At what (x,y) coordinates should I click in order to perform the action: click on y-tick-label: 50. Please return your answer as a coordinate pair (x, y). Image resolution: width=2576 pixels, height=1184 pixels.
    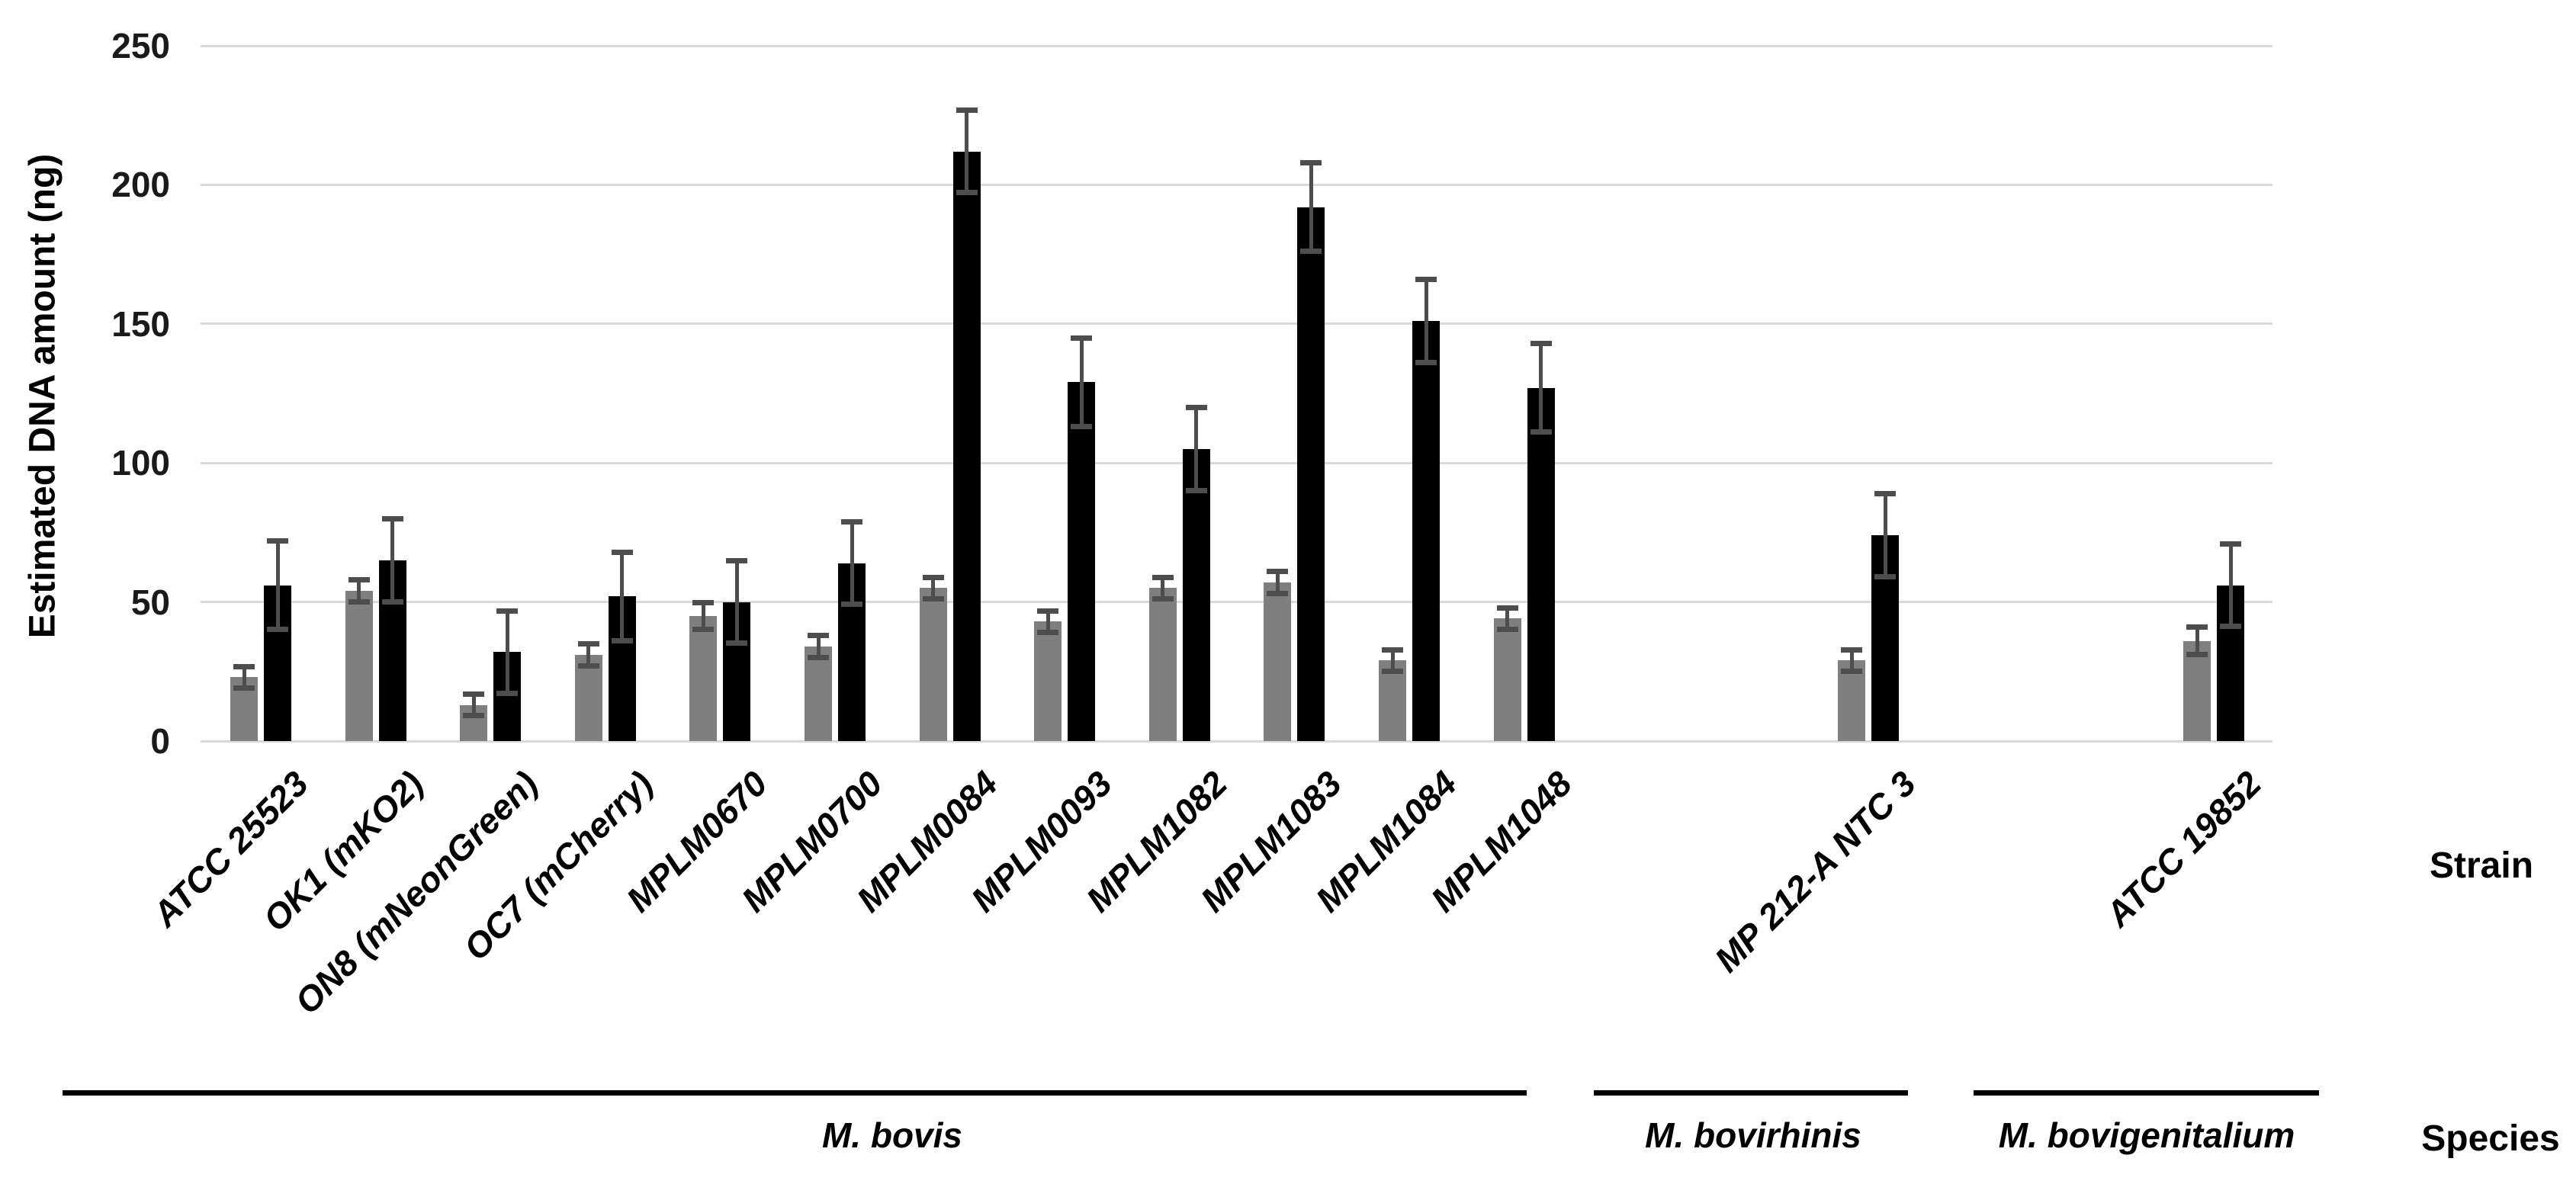
    Looking at the image, I should click on (150, 602).